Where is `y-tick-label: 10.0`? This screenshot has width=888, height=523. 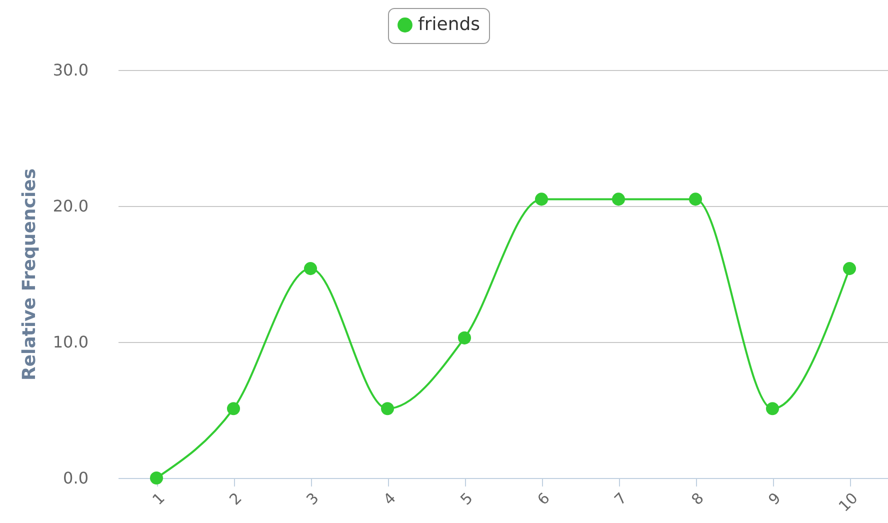 y-tick-label: 10.0 is located at coordinates (70, 342).